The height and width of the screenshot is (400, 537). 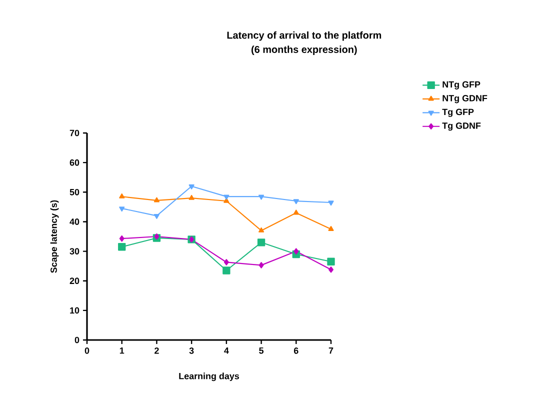 What do you see at coordinates (156, 351) in the screenshot?
I see `x-tick-label: 2` at bounding box center [156, 351].